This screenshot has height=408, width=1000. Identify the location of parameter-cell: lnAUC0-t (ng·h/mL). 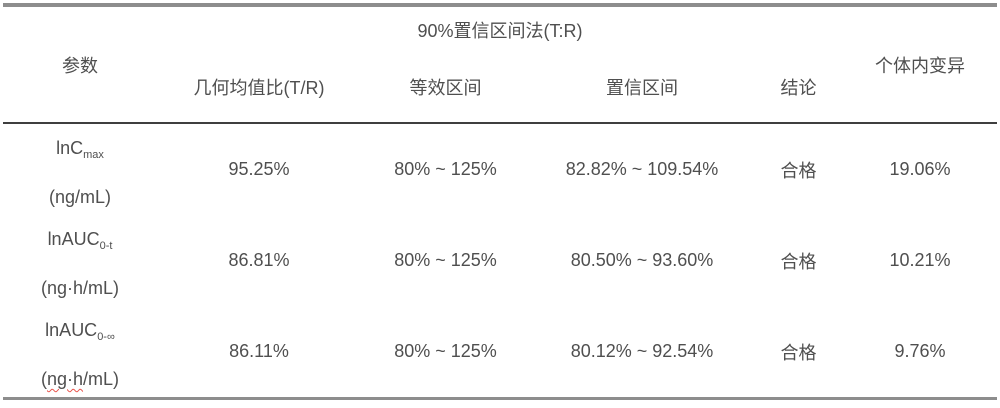
(80, 260).